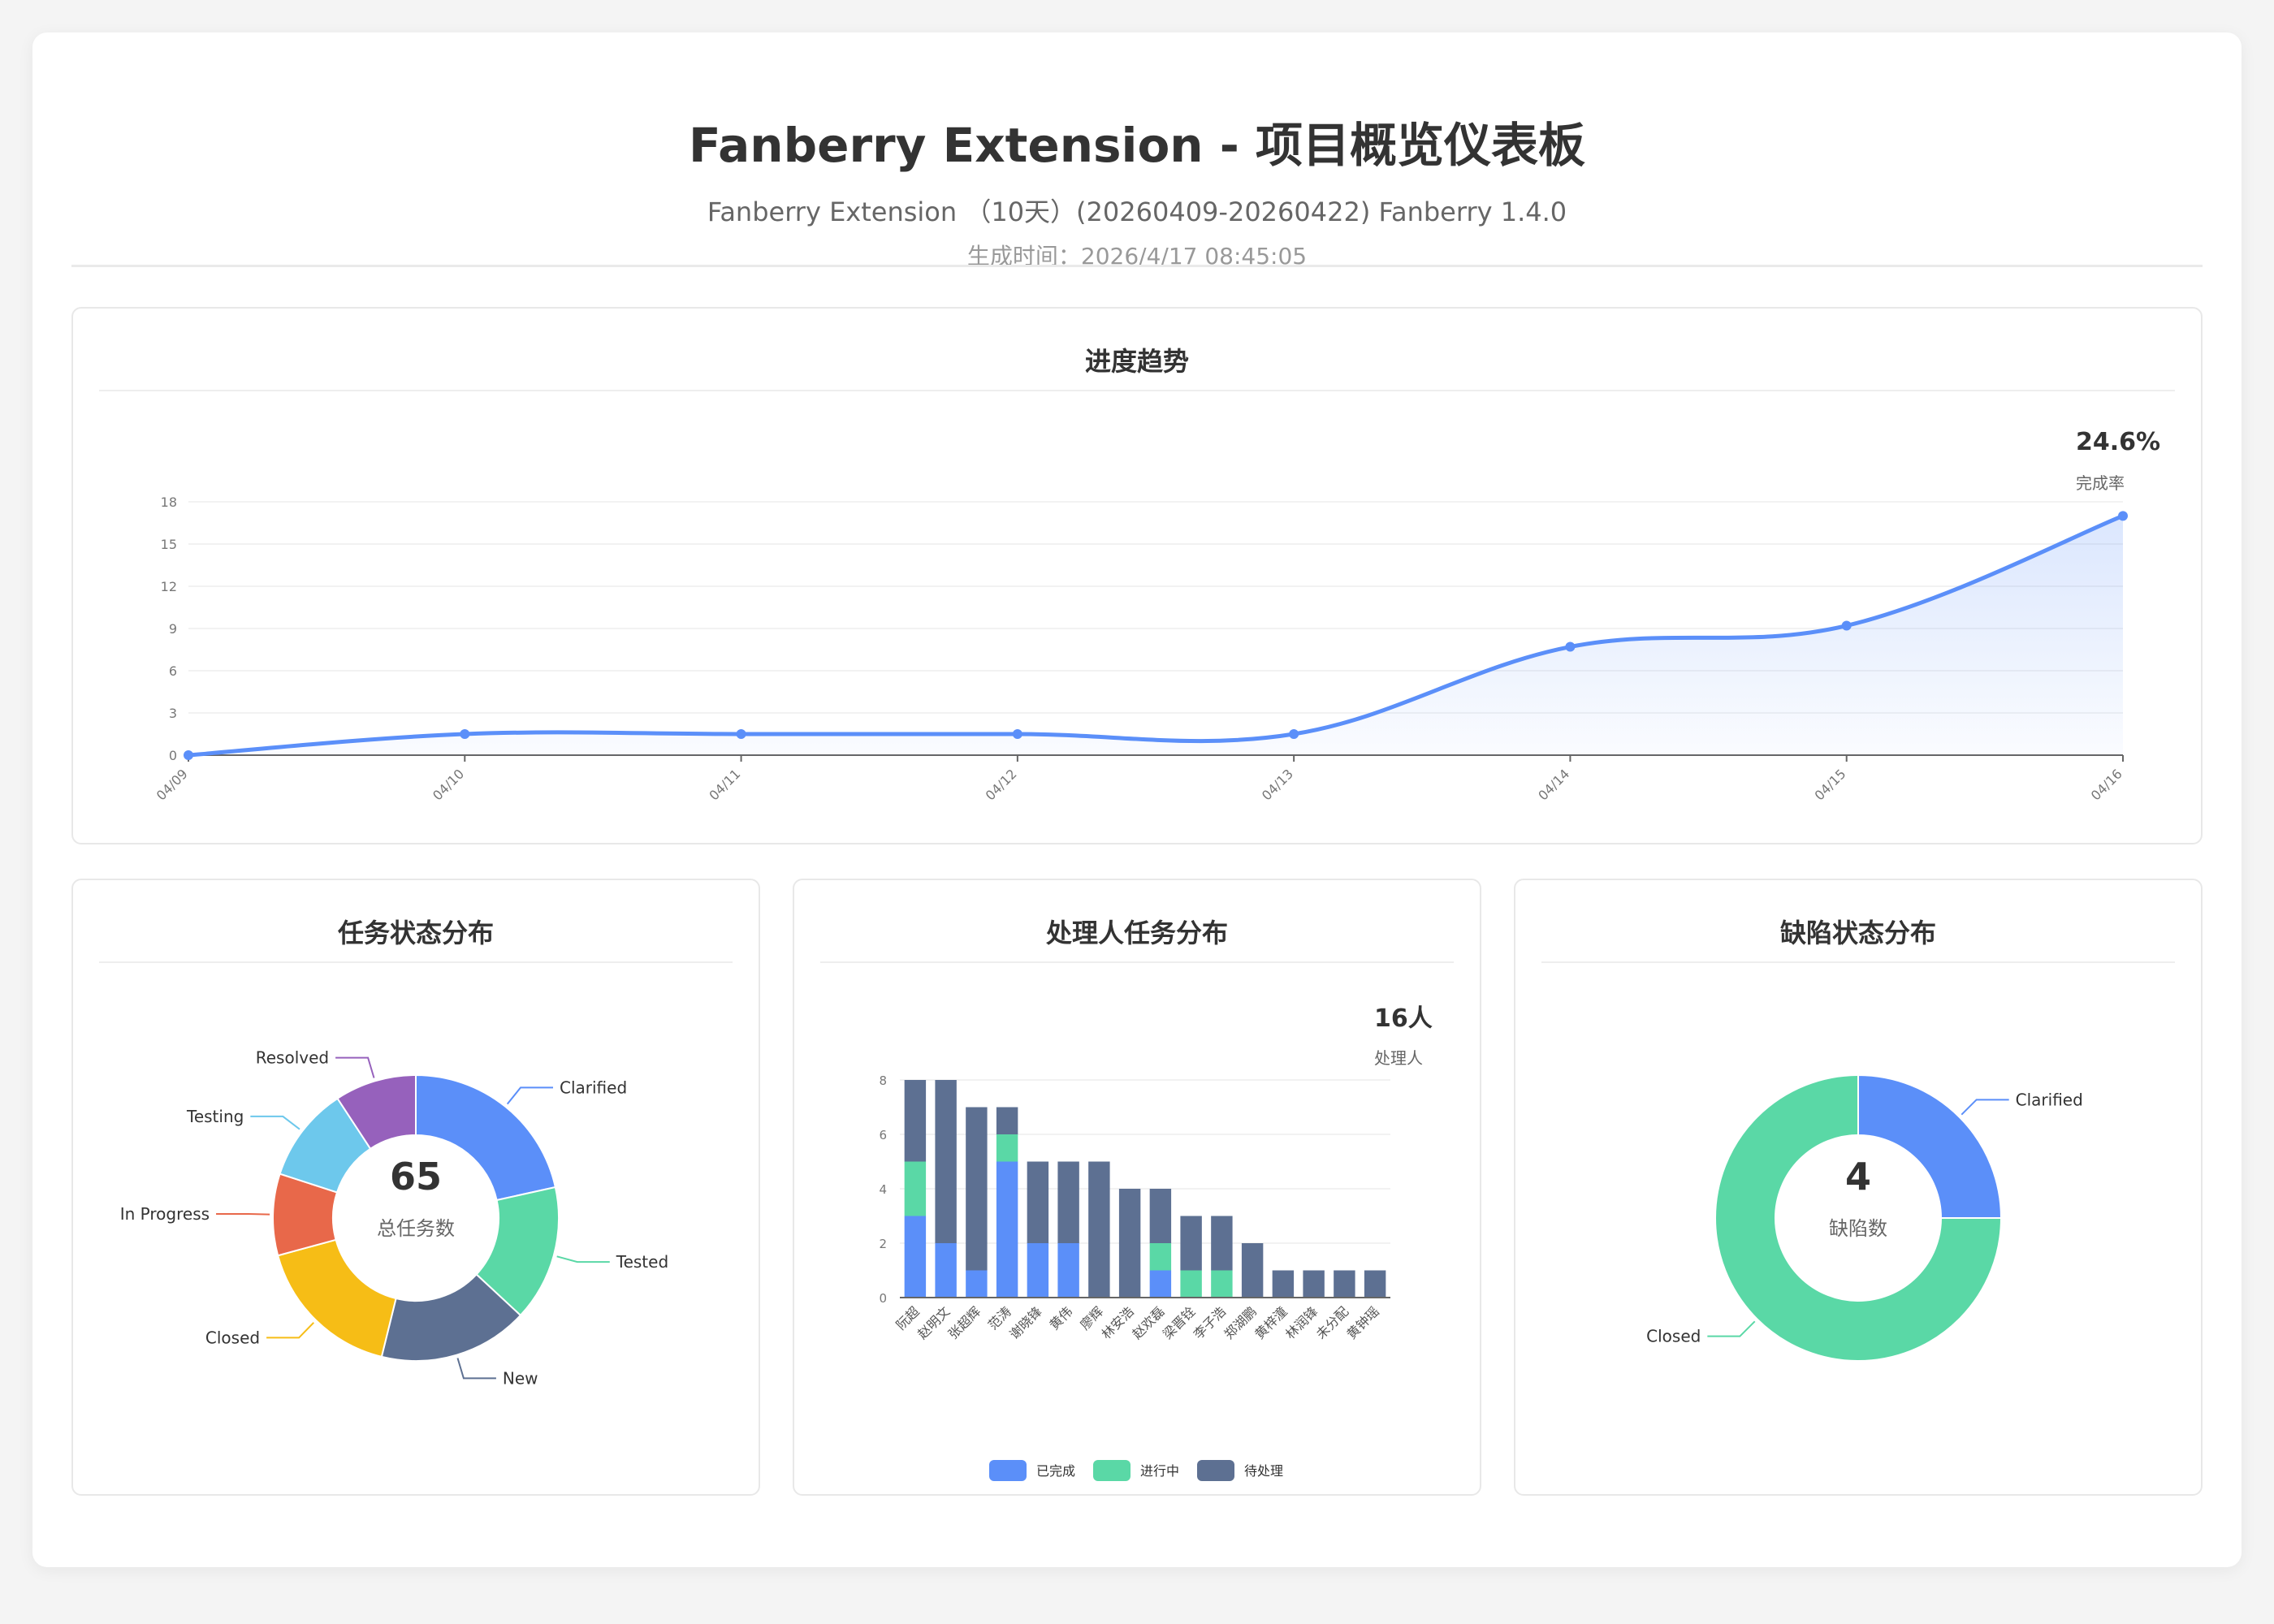  What do you see at coordinates (2118, 442) in the screenshot?
I see `completion-rate-value: 24.6%` at bounding box center [2118, 442].